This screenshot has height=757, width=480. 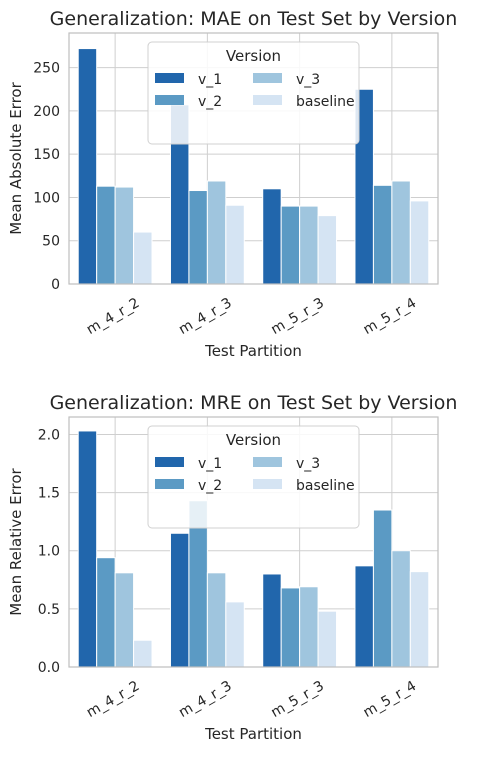 What do you see at coordinates (49, 435) in the screenshot?
I see `y-tick-label: 2.0` at bounding box center [49, 435].